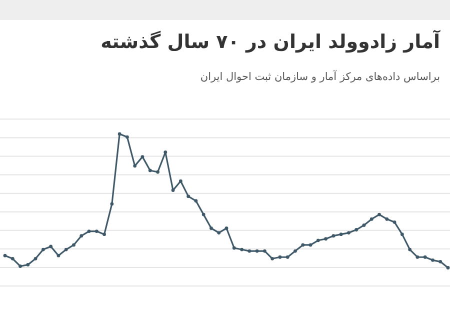 The width and height of the screenshot is (450, 320). Describe the element at coordinates (270, 41) in the screenshot. I see `chart-title: آمار زادوولد ایران در ۷۰ سال گذشته` at that location.